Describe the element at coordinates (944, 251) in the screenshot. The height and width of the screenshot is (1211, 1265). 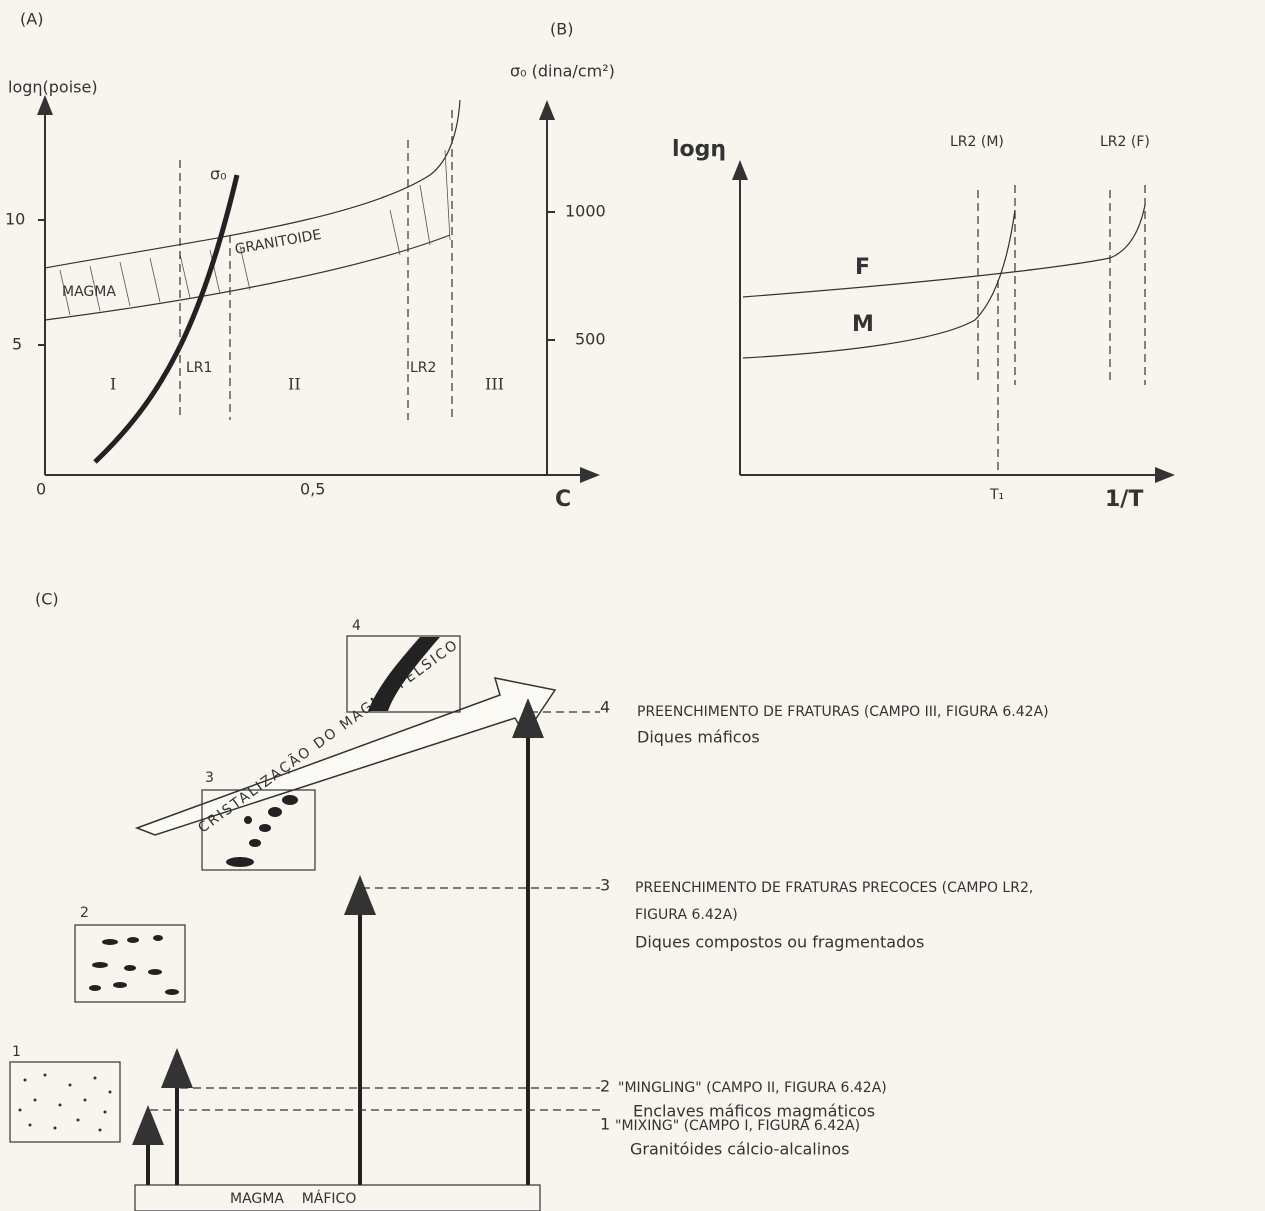
I see `curve-f` at that location.